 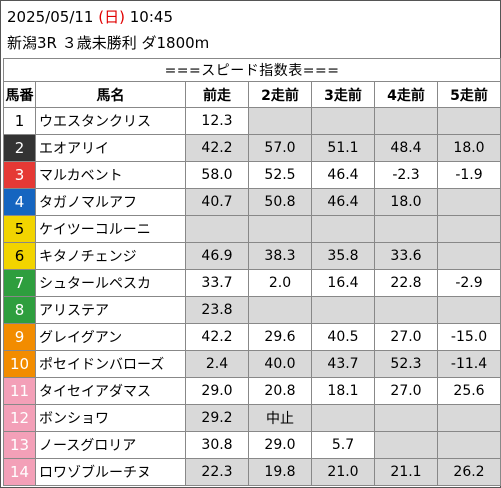 I want to click on speed-index-cell-prev-2: 19.8, so click(x=280, y=472).